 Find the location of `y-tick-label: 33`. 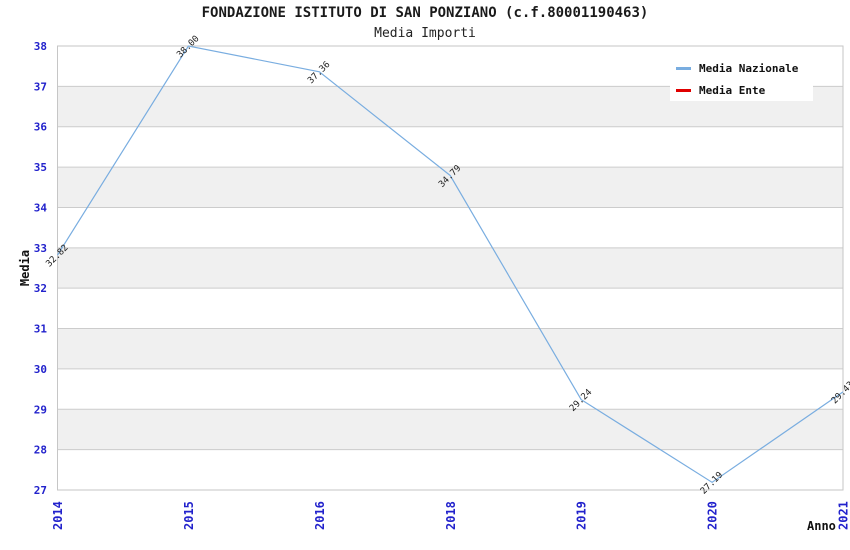

y-tick-label: 33 is located at coordinates (40, 248).